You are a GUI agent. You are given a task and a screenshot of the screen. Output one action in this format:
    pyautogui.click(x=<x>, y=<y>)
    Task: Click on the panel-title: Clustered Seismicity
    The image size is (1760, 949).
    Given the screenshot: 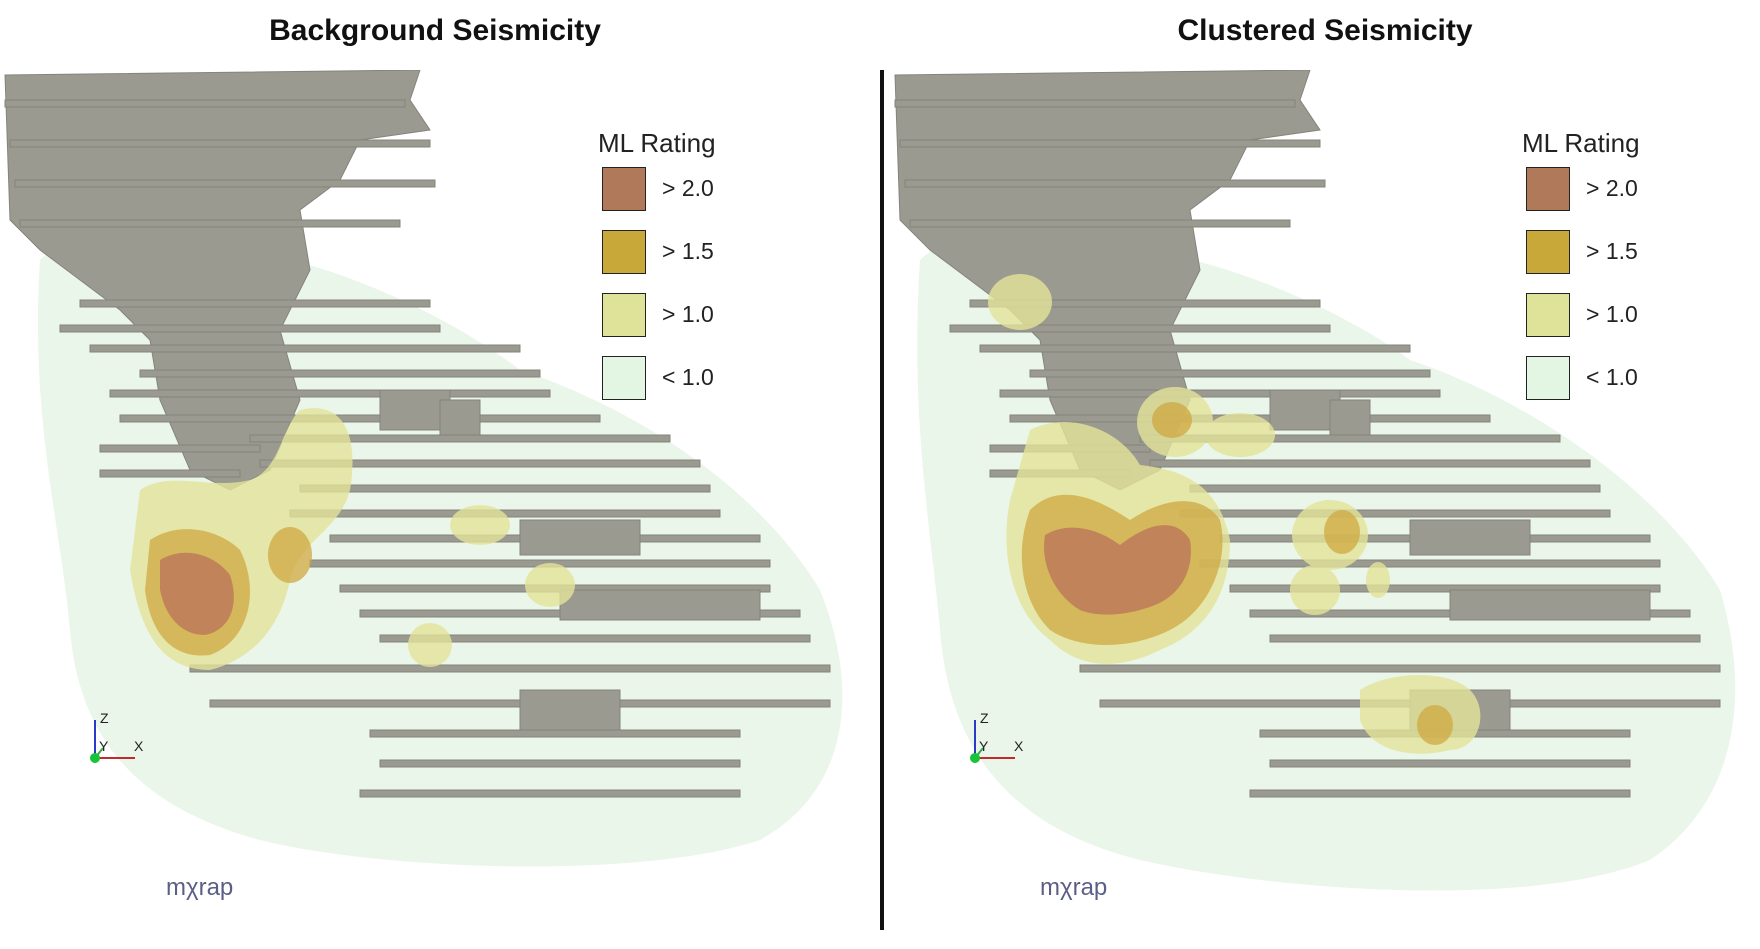 What is the action you would take?
    pyautogui.click(x=1325, y=30)
    